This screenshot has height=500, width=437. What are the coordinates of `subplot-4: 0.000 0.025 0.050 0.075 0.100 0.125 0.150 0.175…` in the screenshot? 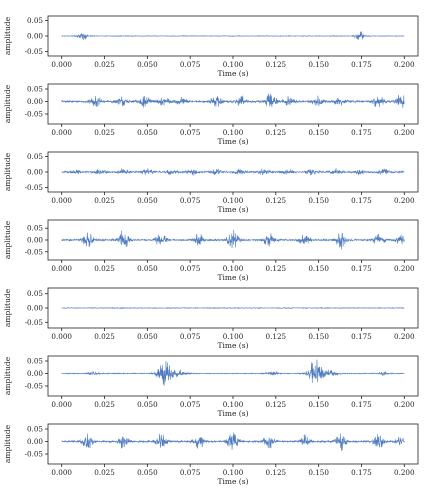 It's located at (211, 250).